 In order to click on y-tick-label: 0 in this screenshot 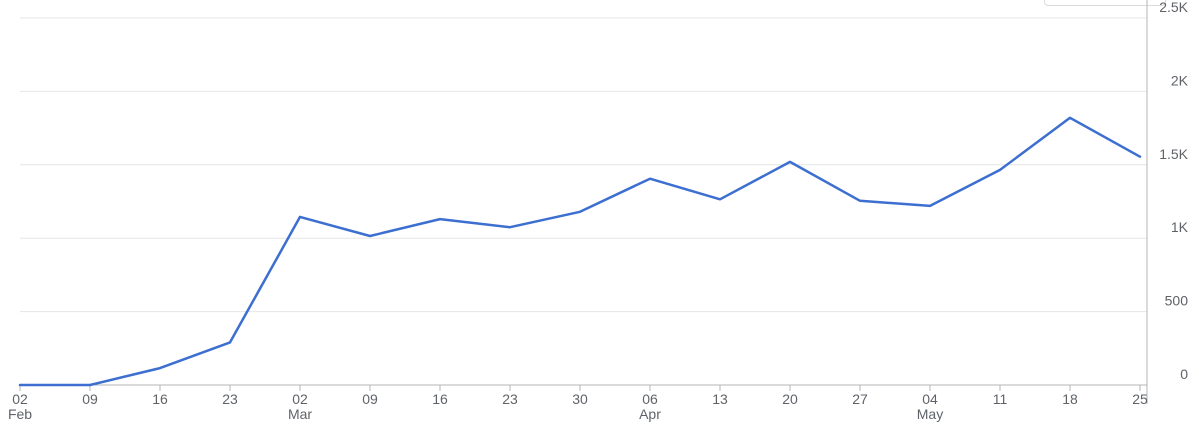, I will do `click(1184, 374)`.